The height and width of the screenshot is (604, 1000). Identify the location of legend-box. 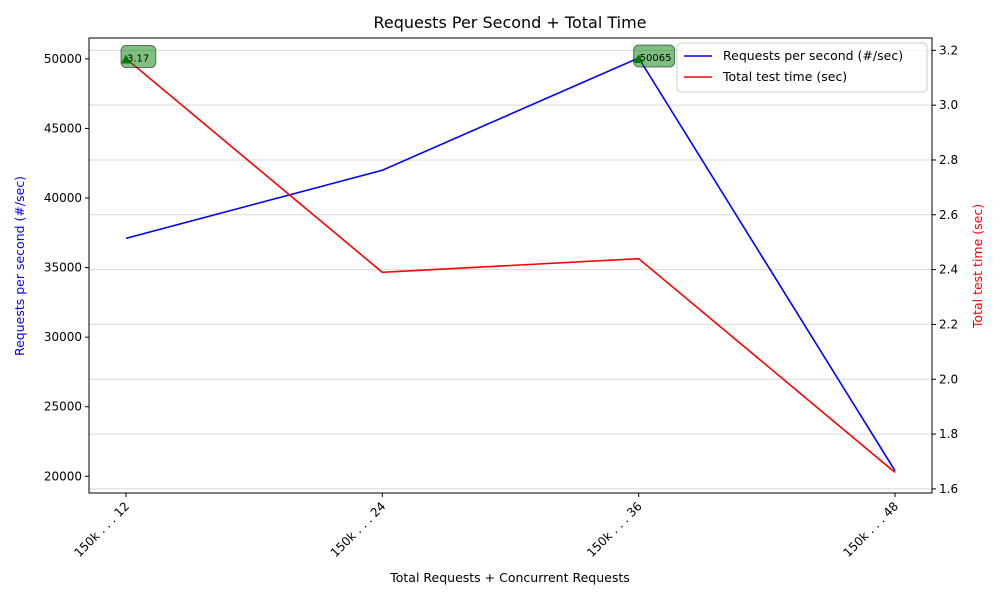
(802, 67).